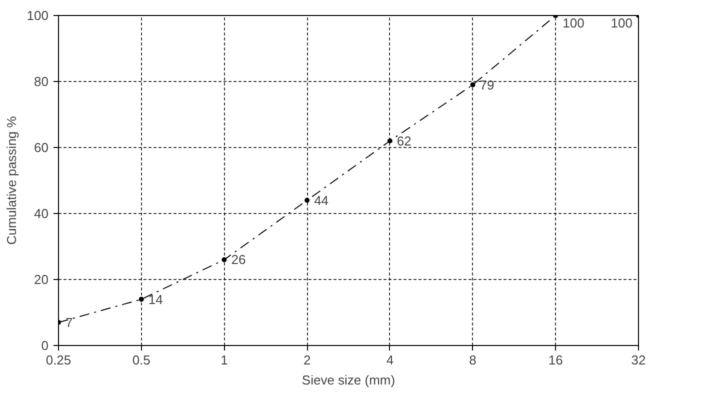  Describe the element at coordinates (59, 360) in the screenshot. I see `x-tick-label: 0.25` at that location.